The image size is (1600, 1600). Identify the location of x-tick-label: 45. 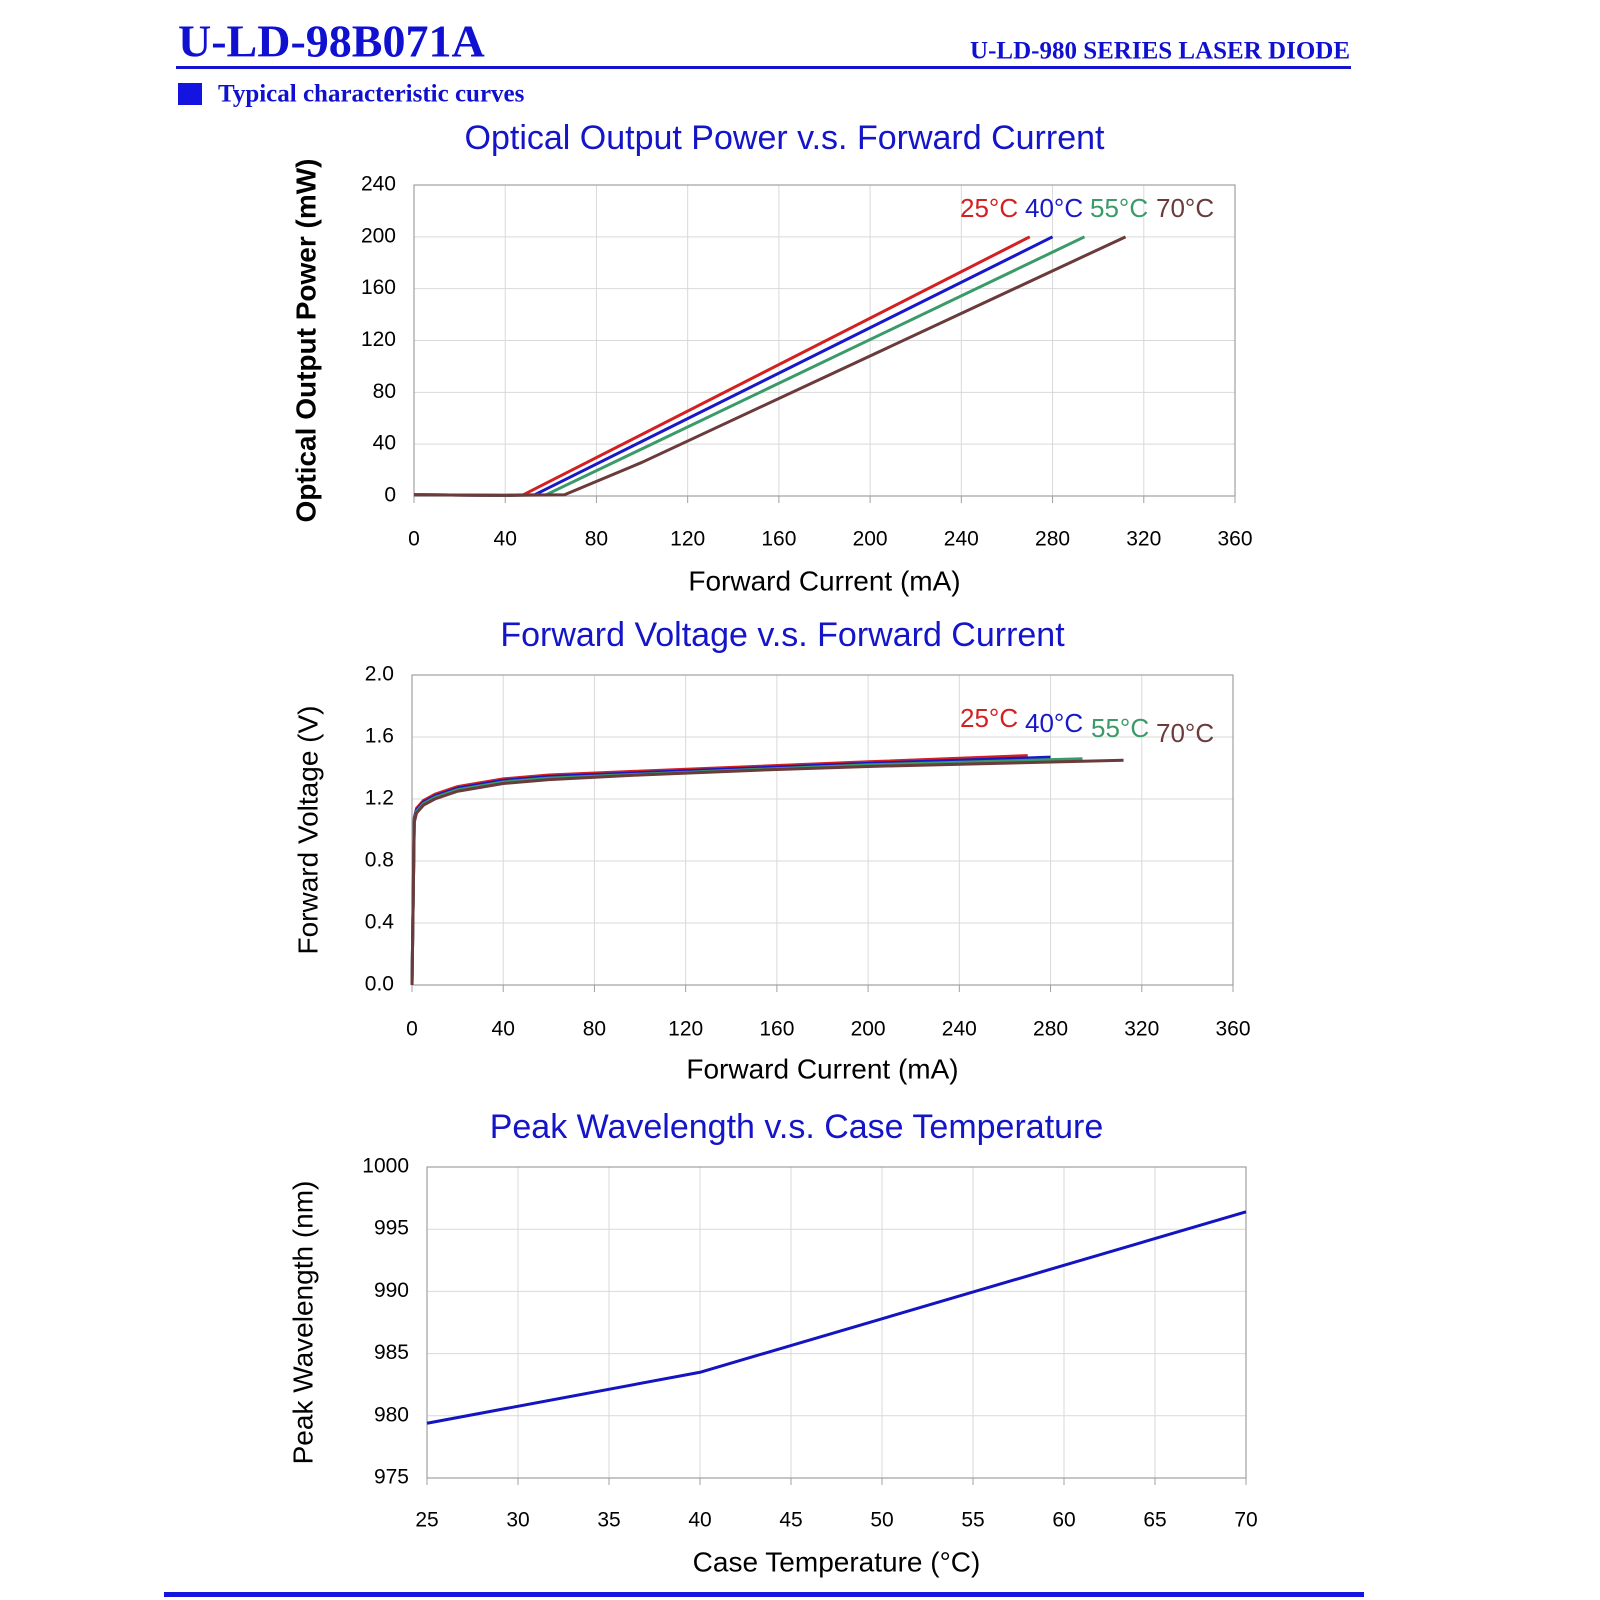
(790, 1520).